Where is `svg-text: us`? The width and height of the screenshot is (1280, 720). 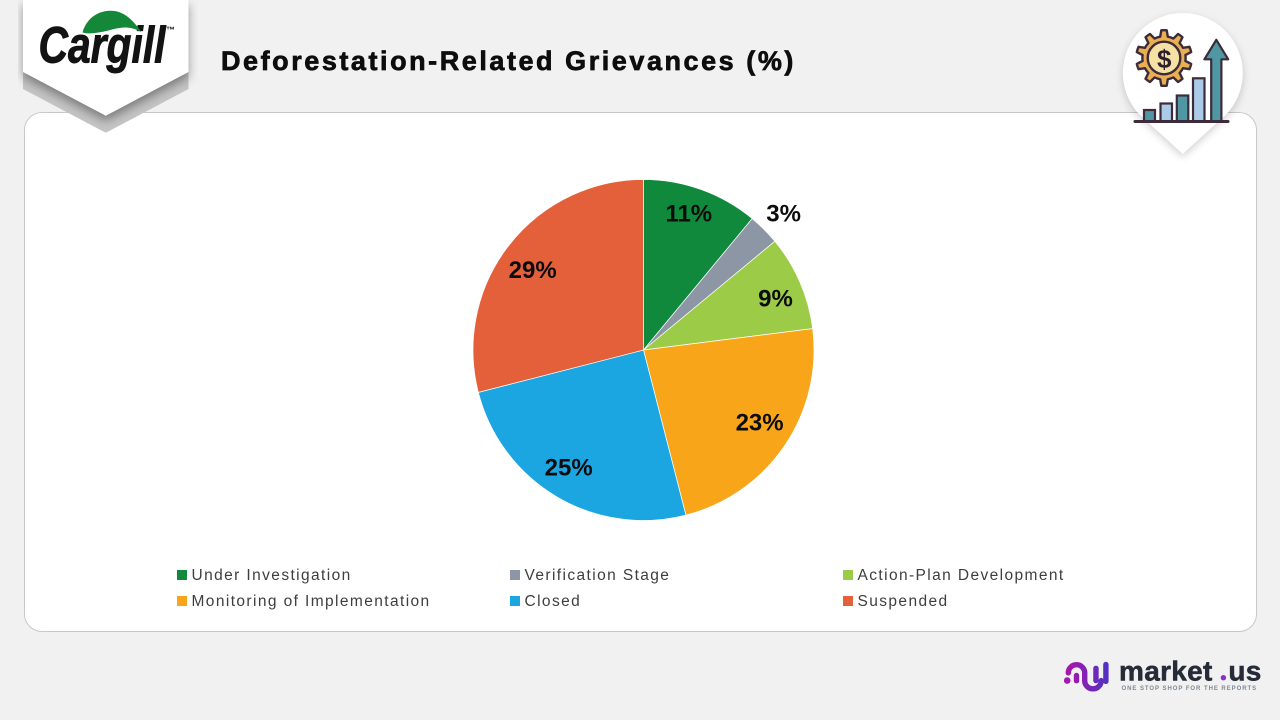 svg-text: us is located at coordinates (1244, 670).